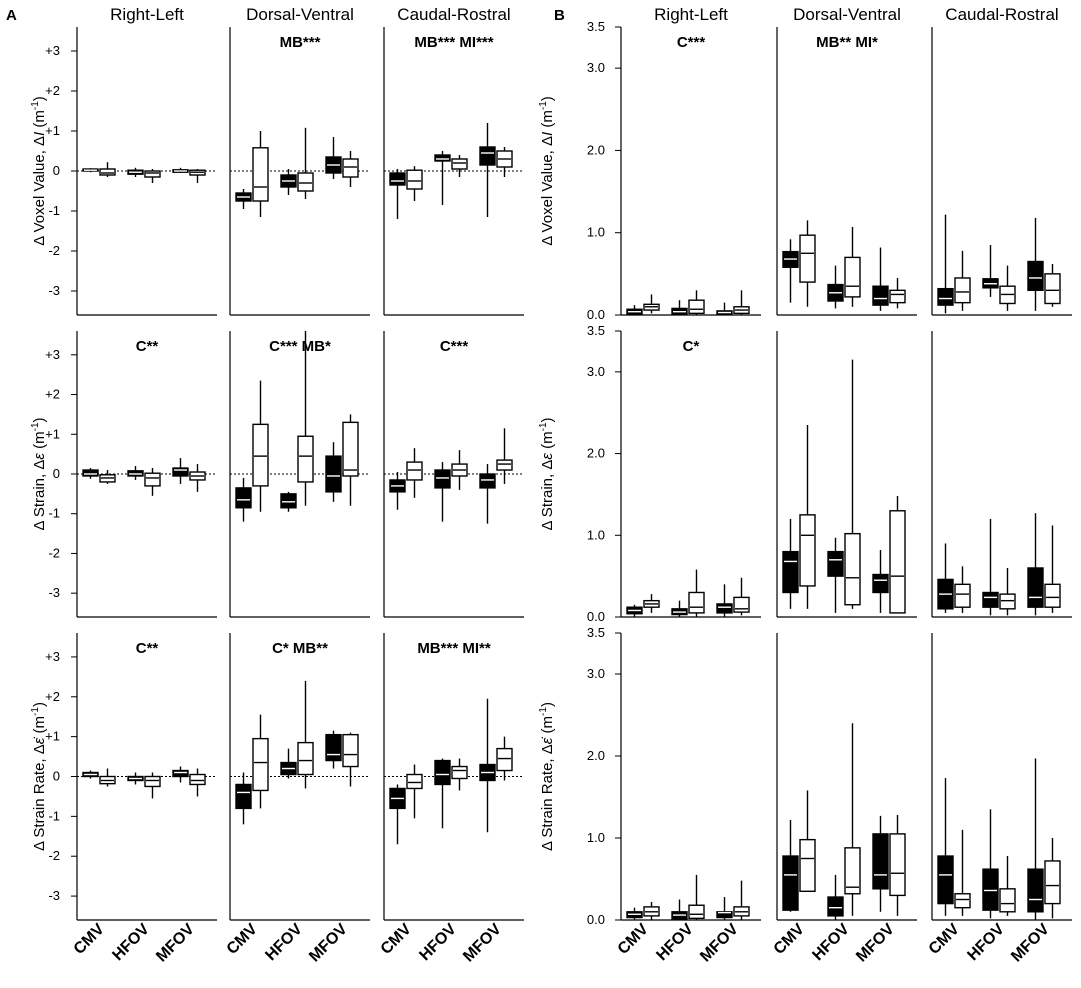  What do you see at coordinates (846, 171) in the screenshot?
I see `subplot: MB** MI*` at bounding box center [846, 171].